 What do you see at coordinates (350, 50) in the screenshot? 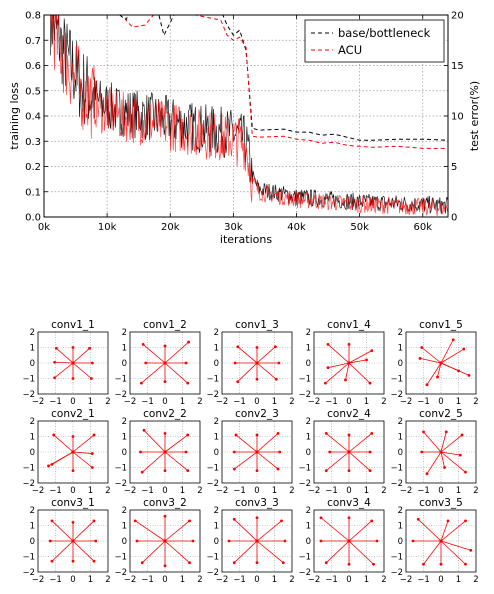
I see `legend-label: ACU` at bounding box center [350, 50].